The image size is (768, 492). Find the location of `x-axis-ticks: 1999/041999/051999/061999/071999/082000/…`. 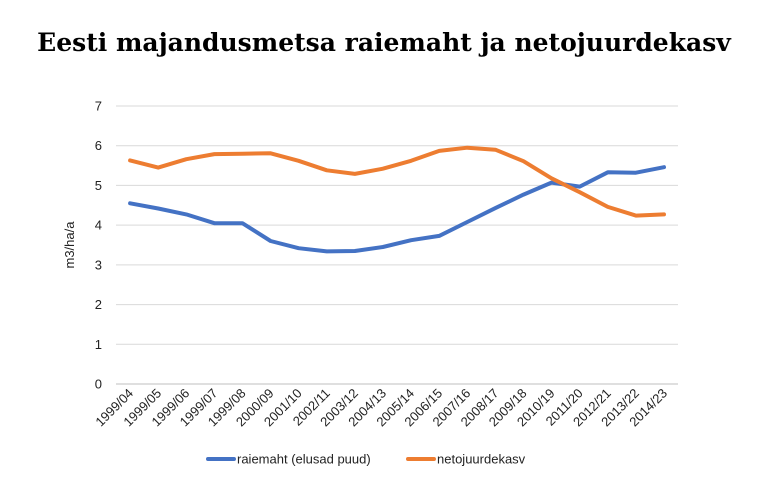

x-axis-ticks: 1999/041999/051999/061999/071999/082000/… is located at coordinates (381, 408).